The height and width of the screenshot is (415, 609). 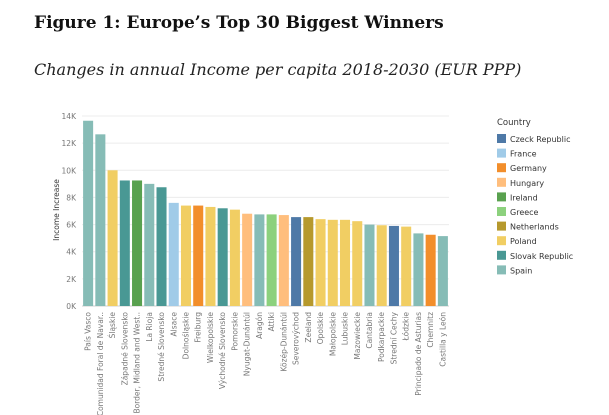 I want to click on x-tick-label: Severovýchod, so click(x=296, y=338).